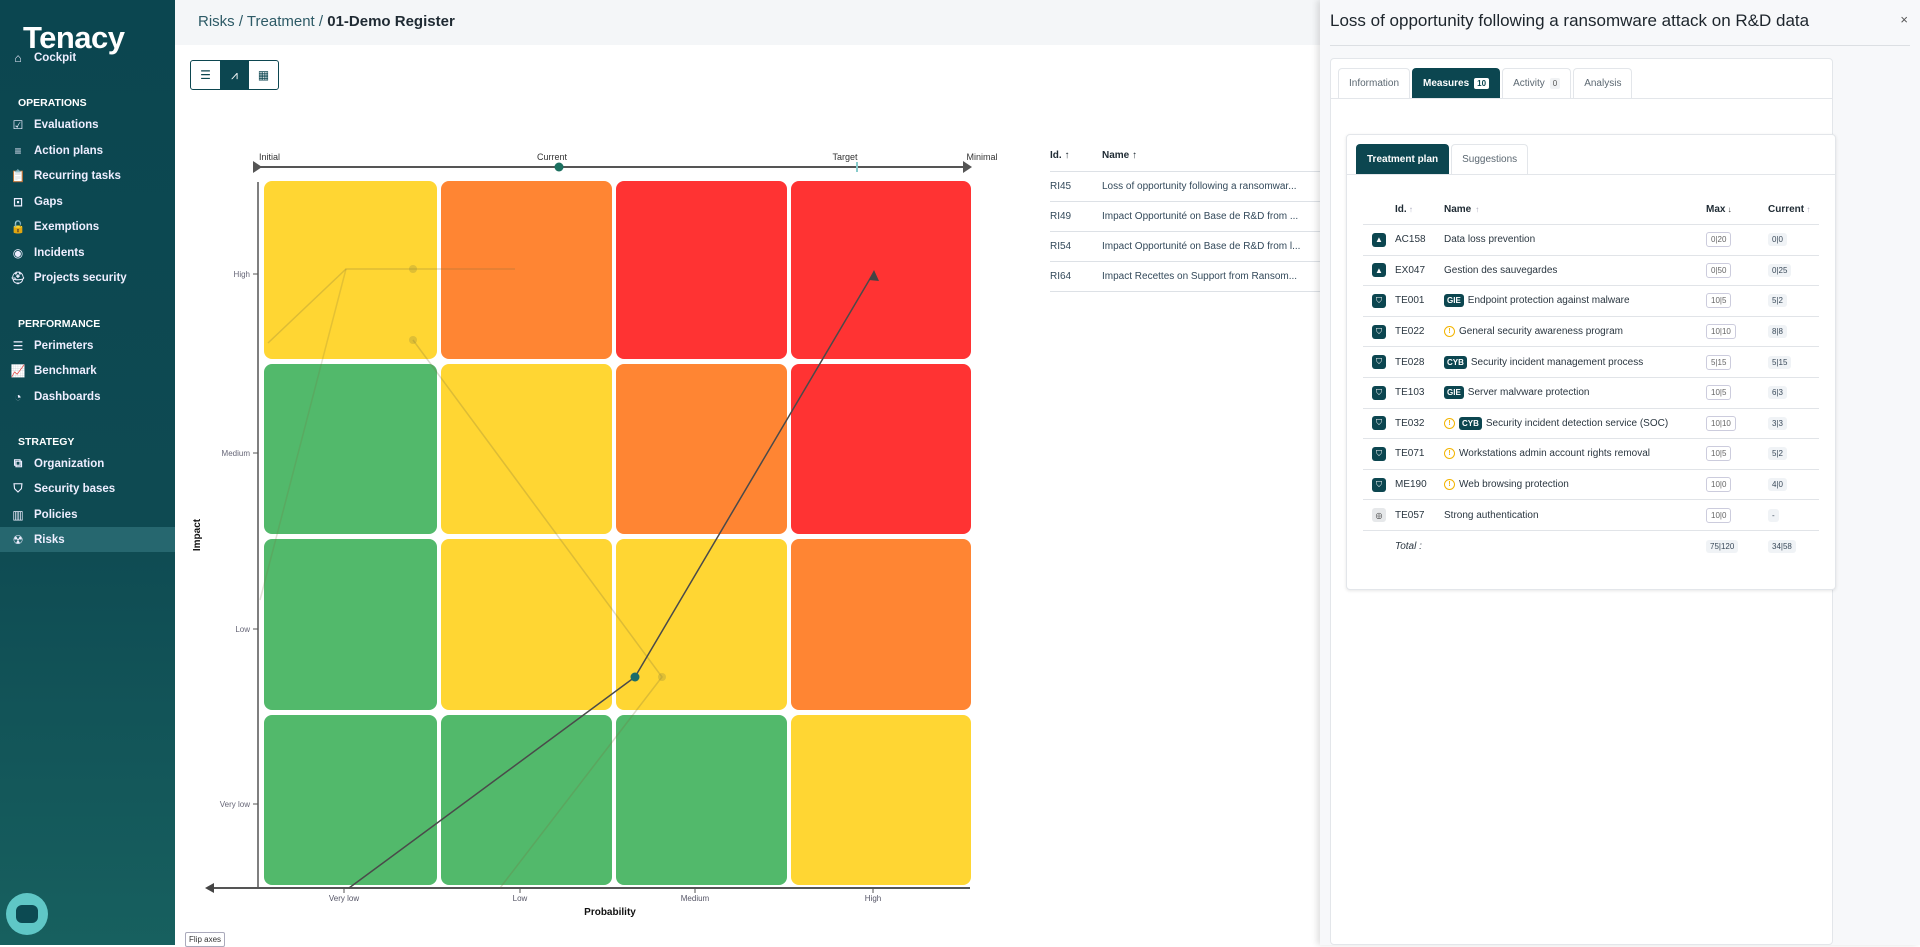  I want to click on table-row: ▲ EX047 Gestion des sauvegardes 0|50 0|25, so click(1591, 271).